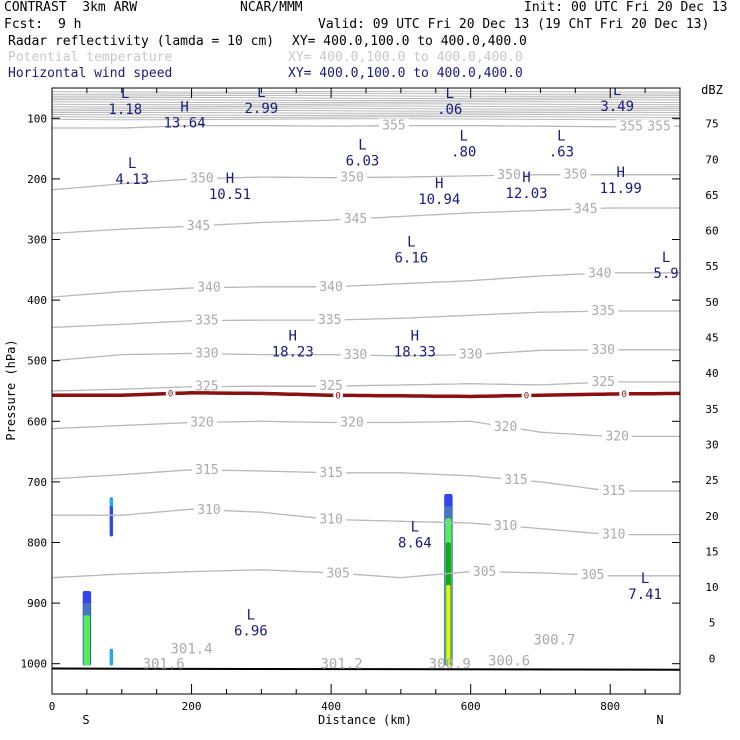 The height and width of the screenshot is (740, 740). What do you see at coordinates (164, 665) in the screenshot?
I see `theta-center-value: 301.6` at bounding box center [164, 665].